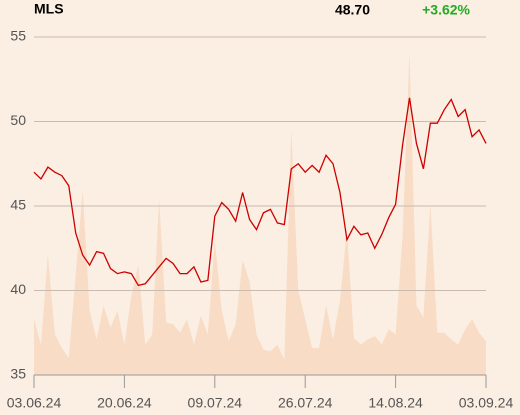  What do you see at coordinates (486, 403) in the screenshot?
I see `x-tick-label: 03.09.24` at bounding box center [486, 403].